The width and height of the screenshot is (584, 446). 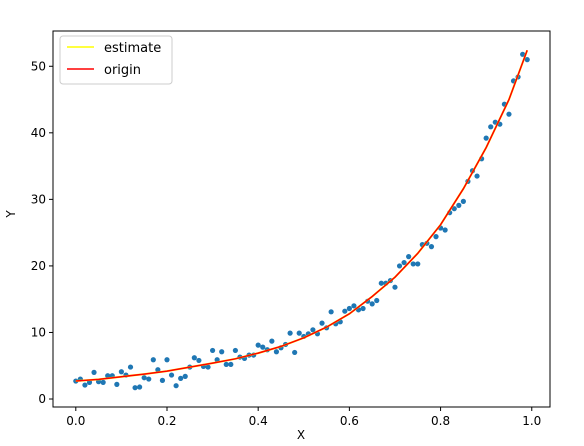 What do you see at coordinates (132, 48) in the screenshot?
I see `legend-estimate-label: estimate` at bounding box center [132, 48].